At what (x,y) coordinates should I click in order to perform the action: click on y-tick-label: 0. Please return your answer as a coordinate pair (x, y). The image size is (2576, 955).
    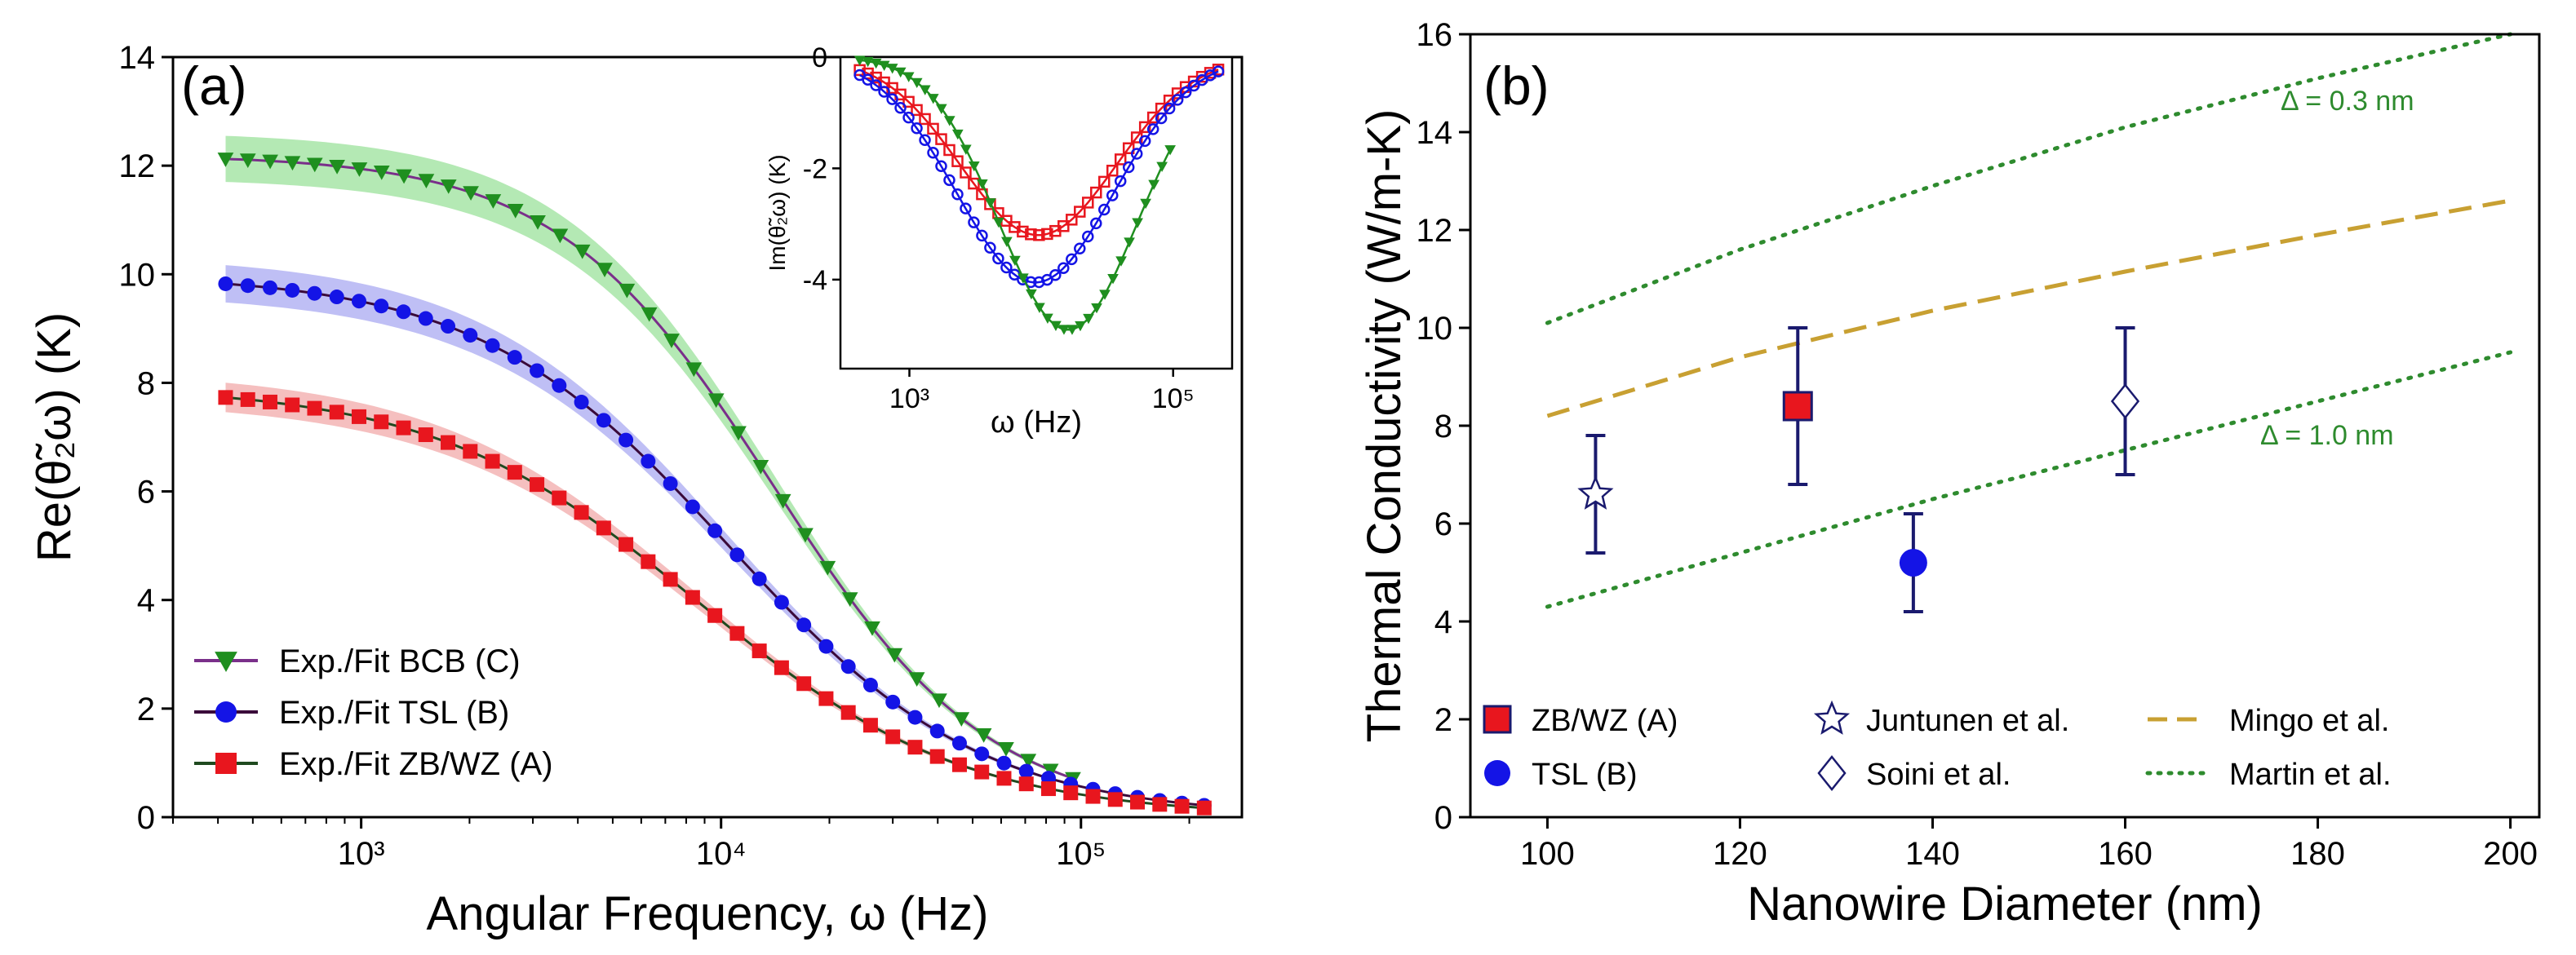
    Looking at the image, I should click on (146, 818).